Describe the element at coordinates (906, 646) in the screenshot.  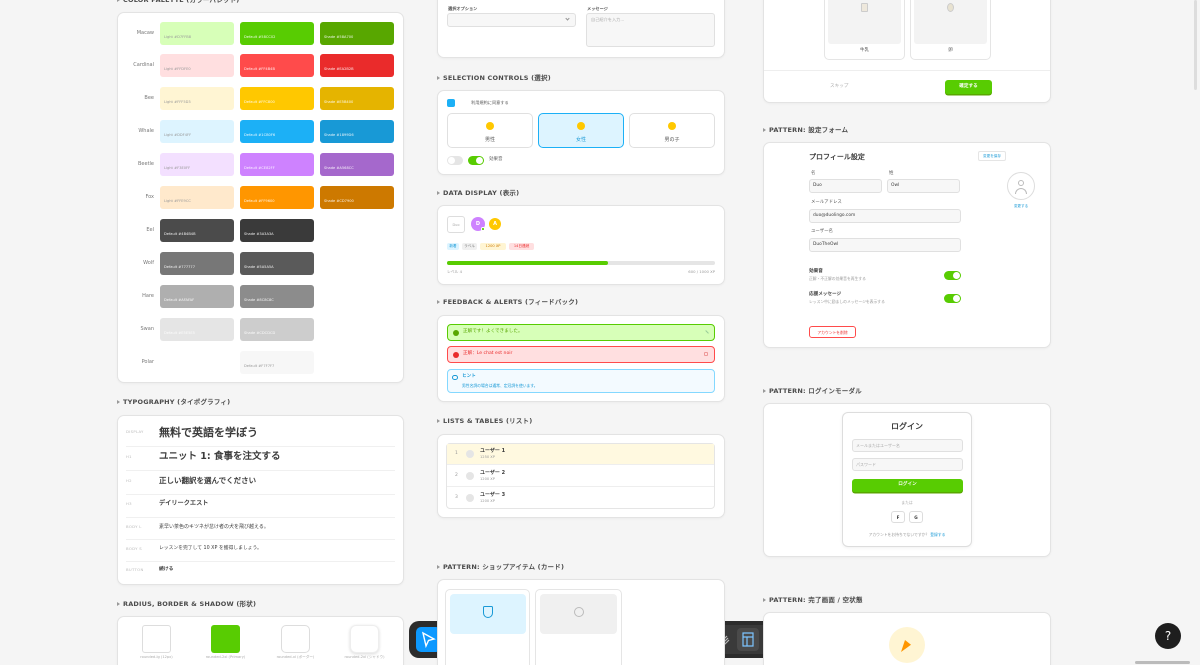
I see `party-cone` at that location.